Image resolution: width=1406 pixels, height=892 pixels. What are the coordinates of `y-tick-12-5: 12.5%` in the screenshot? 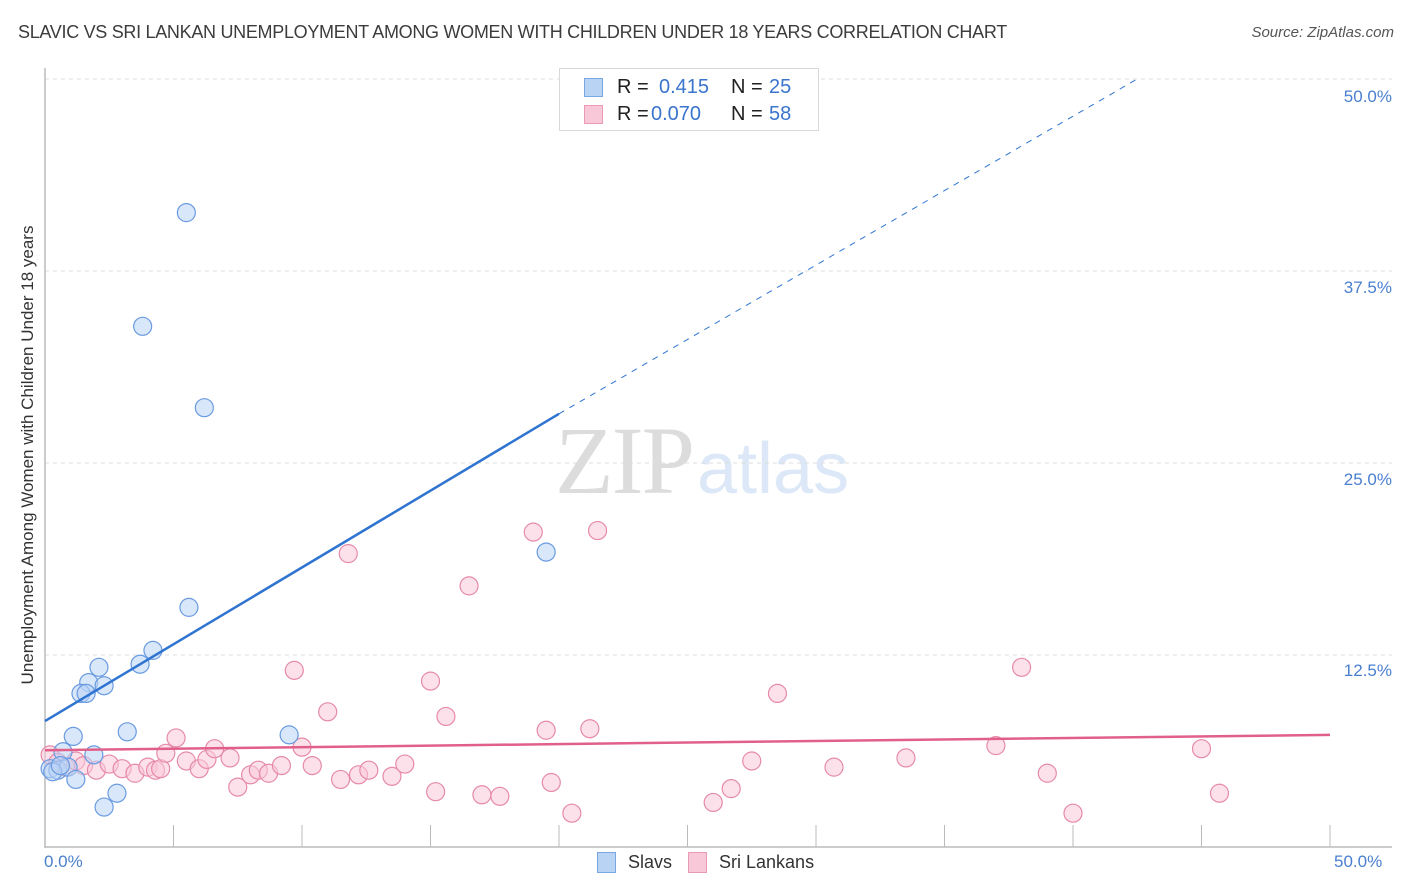 It's located at (1367, 670).